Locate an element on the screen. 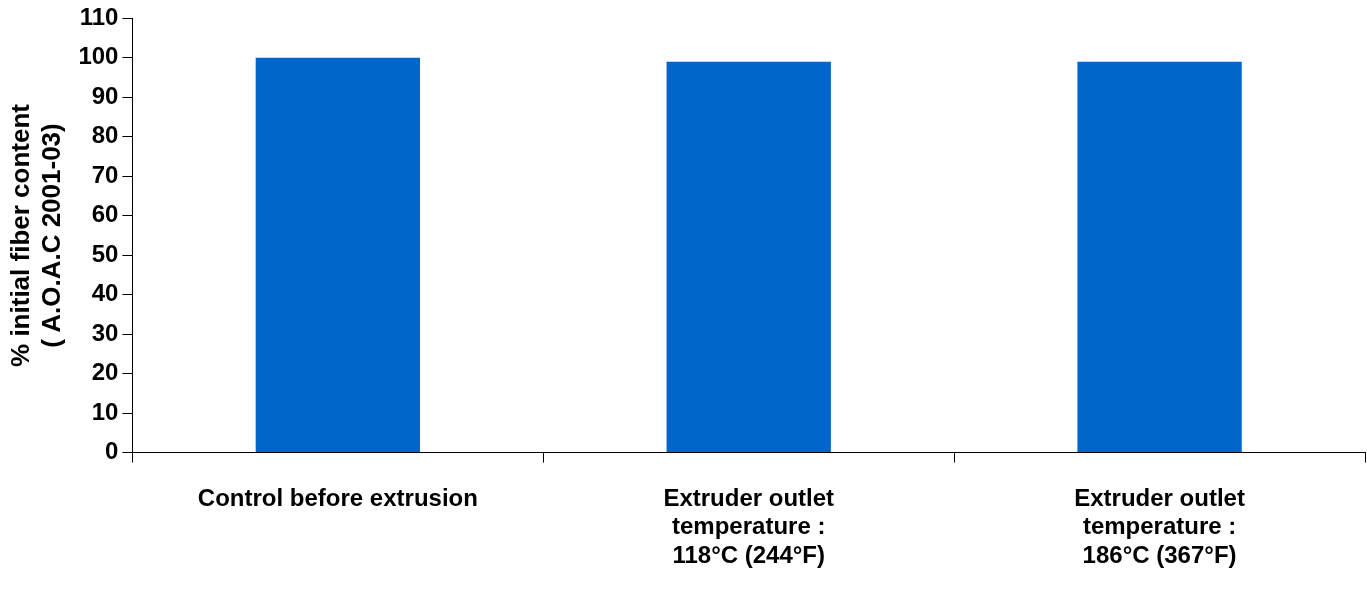 The height and width of the screenshot is (593, 1367). y-tick-label: 50 is located at coordinates (105, 253).